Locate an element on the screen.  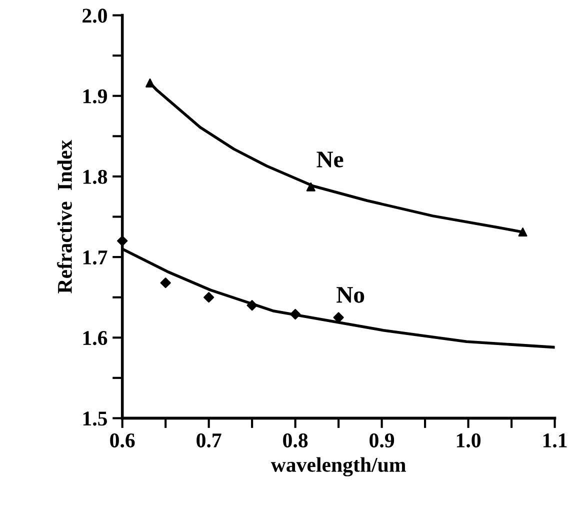
y-tick-label: 1.6 is located at coordinates (95, 338).